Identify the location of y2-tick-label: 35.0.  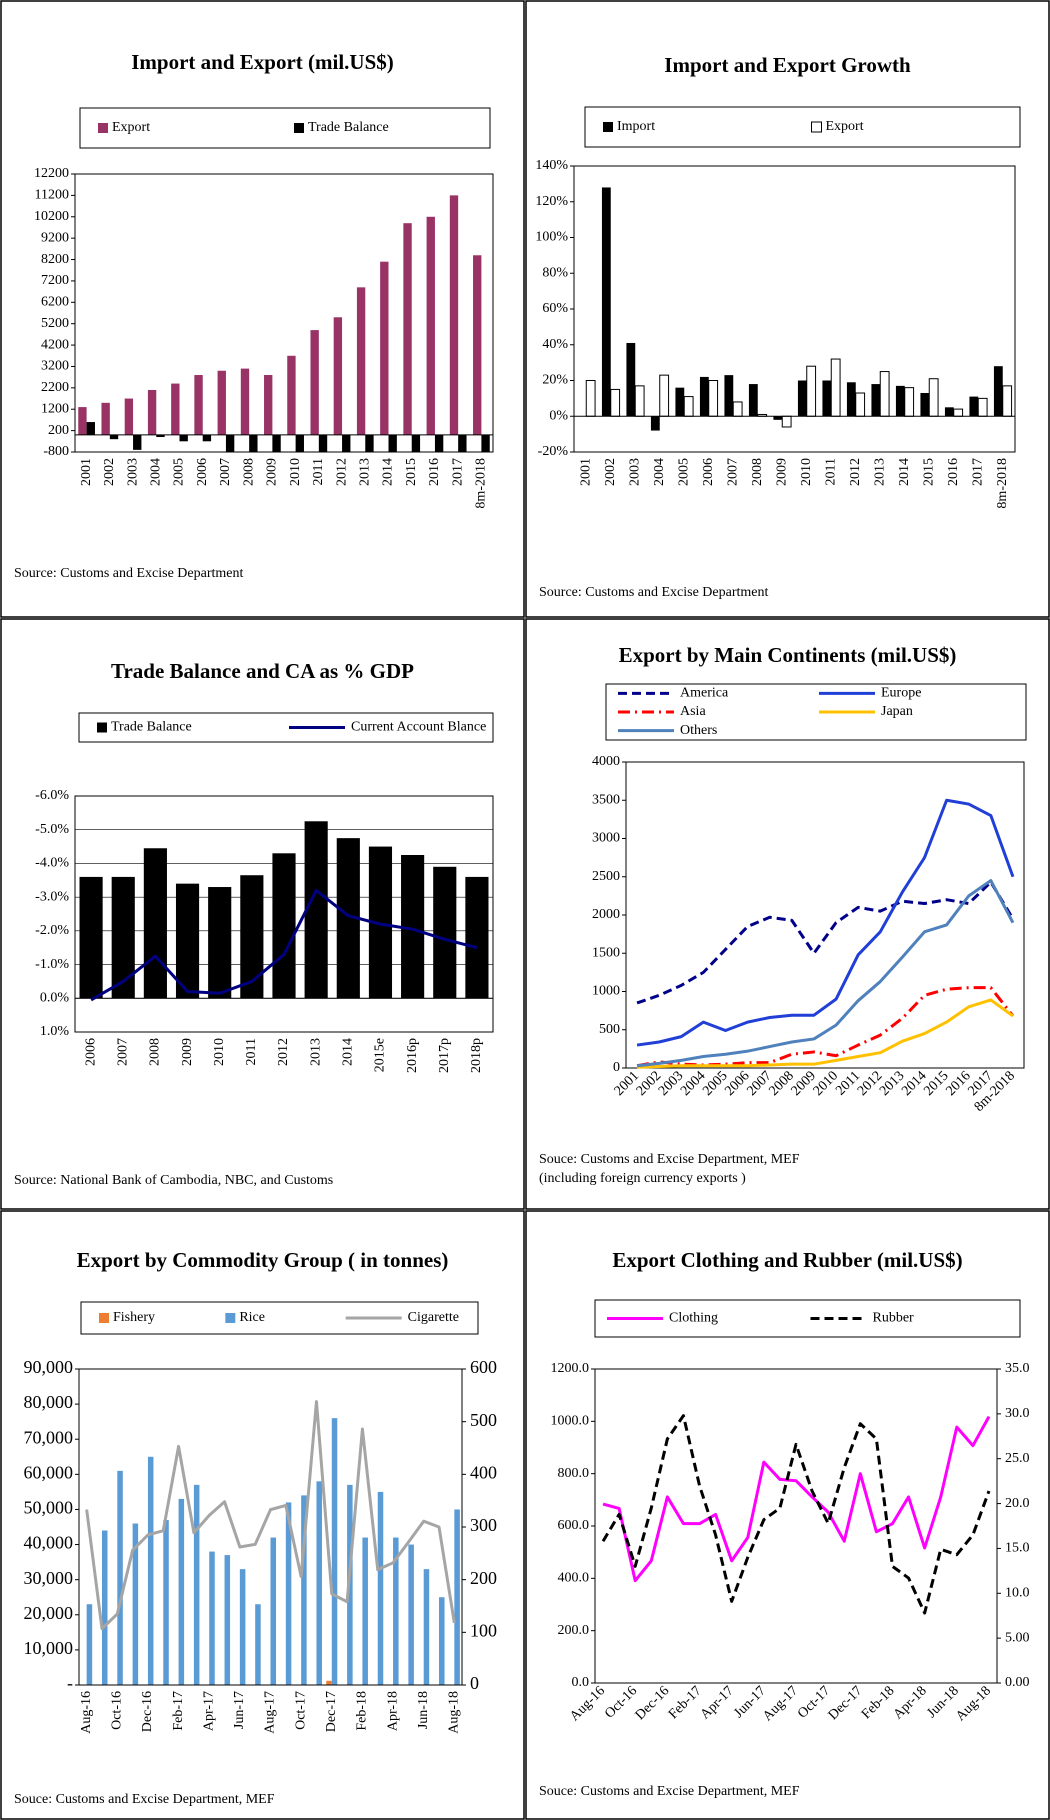
(1017, 1368).